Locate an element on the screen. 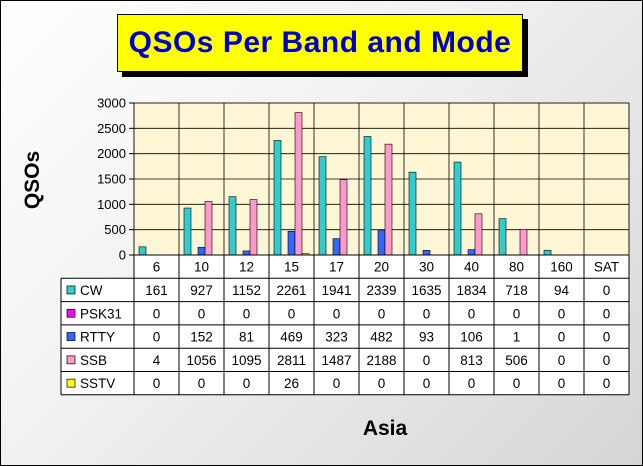 The width and height of the screenshot is (643, 466). data-label: 161 is located at coordinates (156, 290).